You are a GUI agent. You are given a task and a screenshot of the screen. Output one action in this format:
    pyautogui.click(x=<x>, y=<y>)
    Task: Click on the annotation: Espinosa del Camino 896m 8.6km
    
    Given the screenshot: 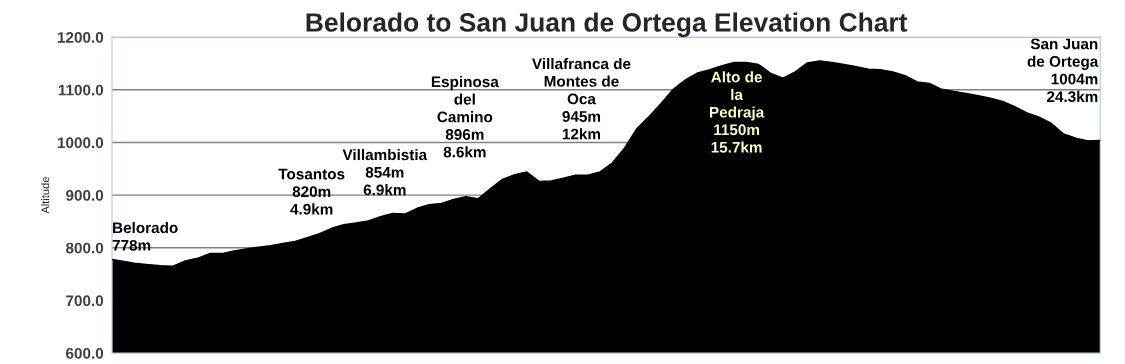 What is the action you would take?
    pyautogui.click(x=465, y=116)
    